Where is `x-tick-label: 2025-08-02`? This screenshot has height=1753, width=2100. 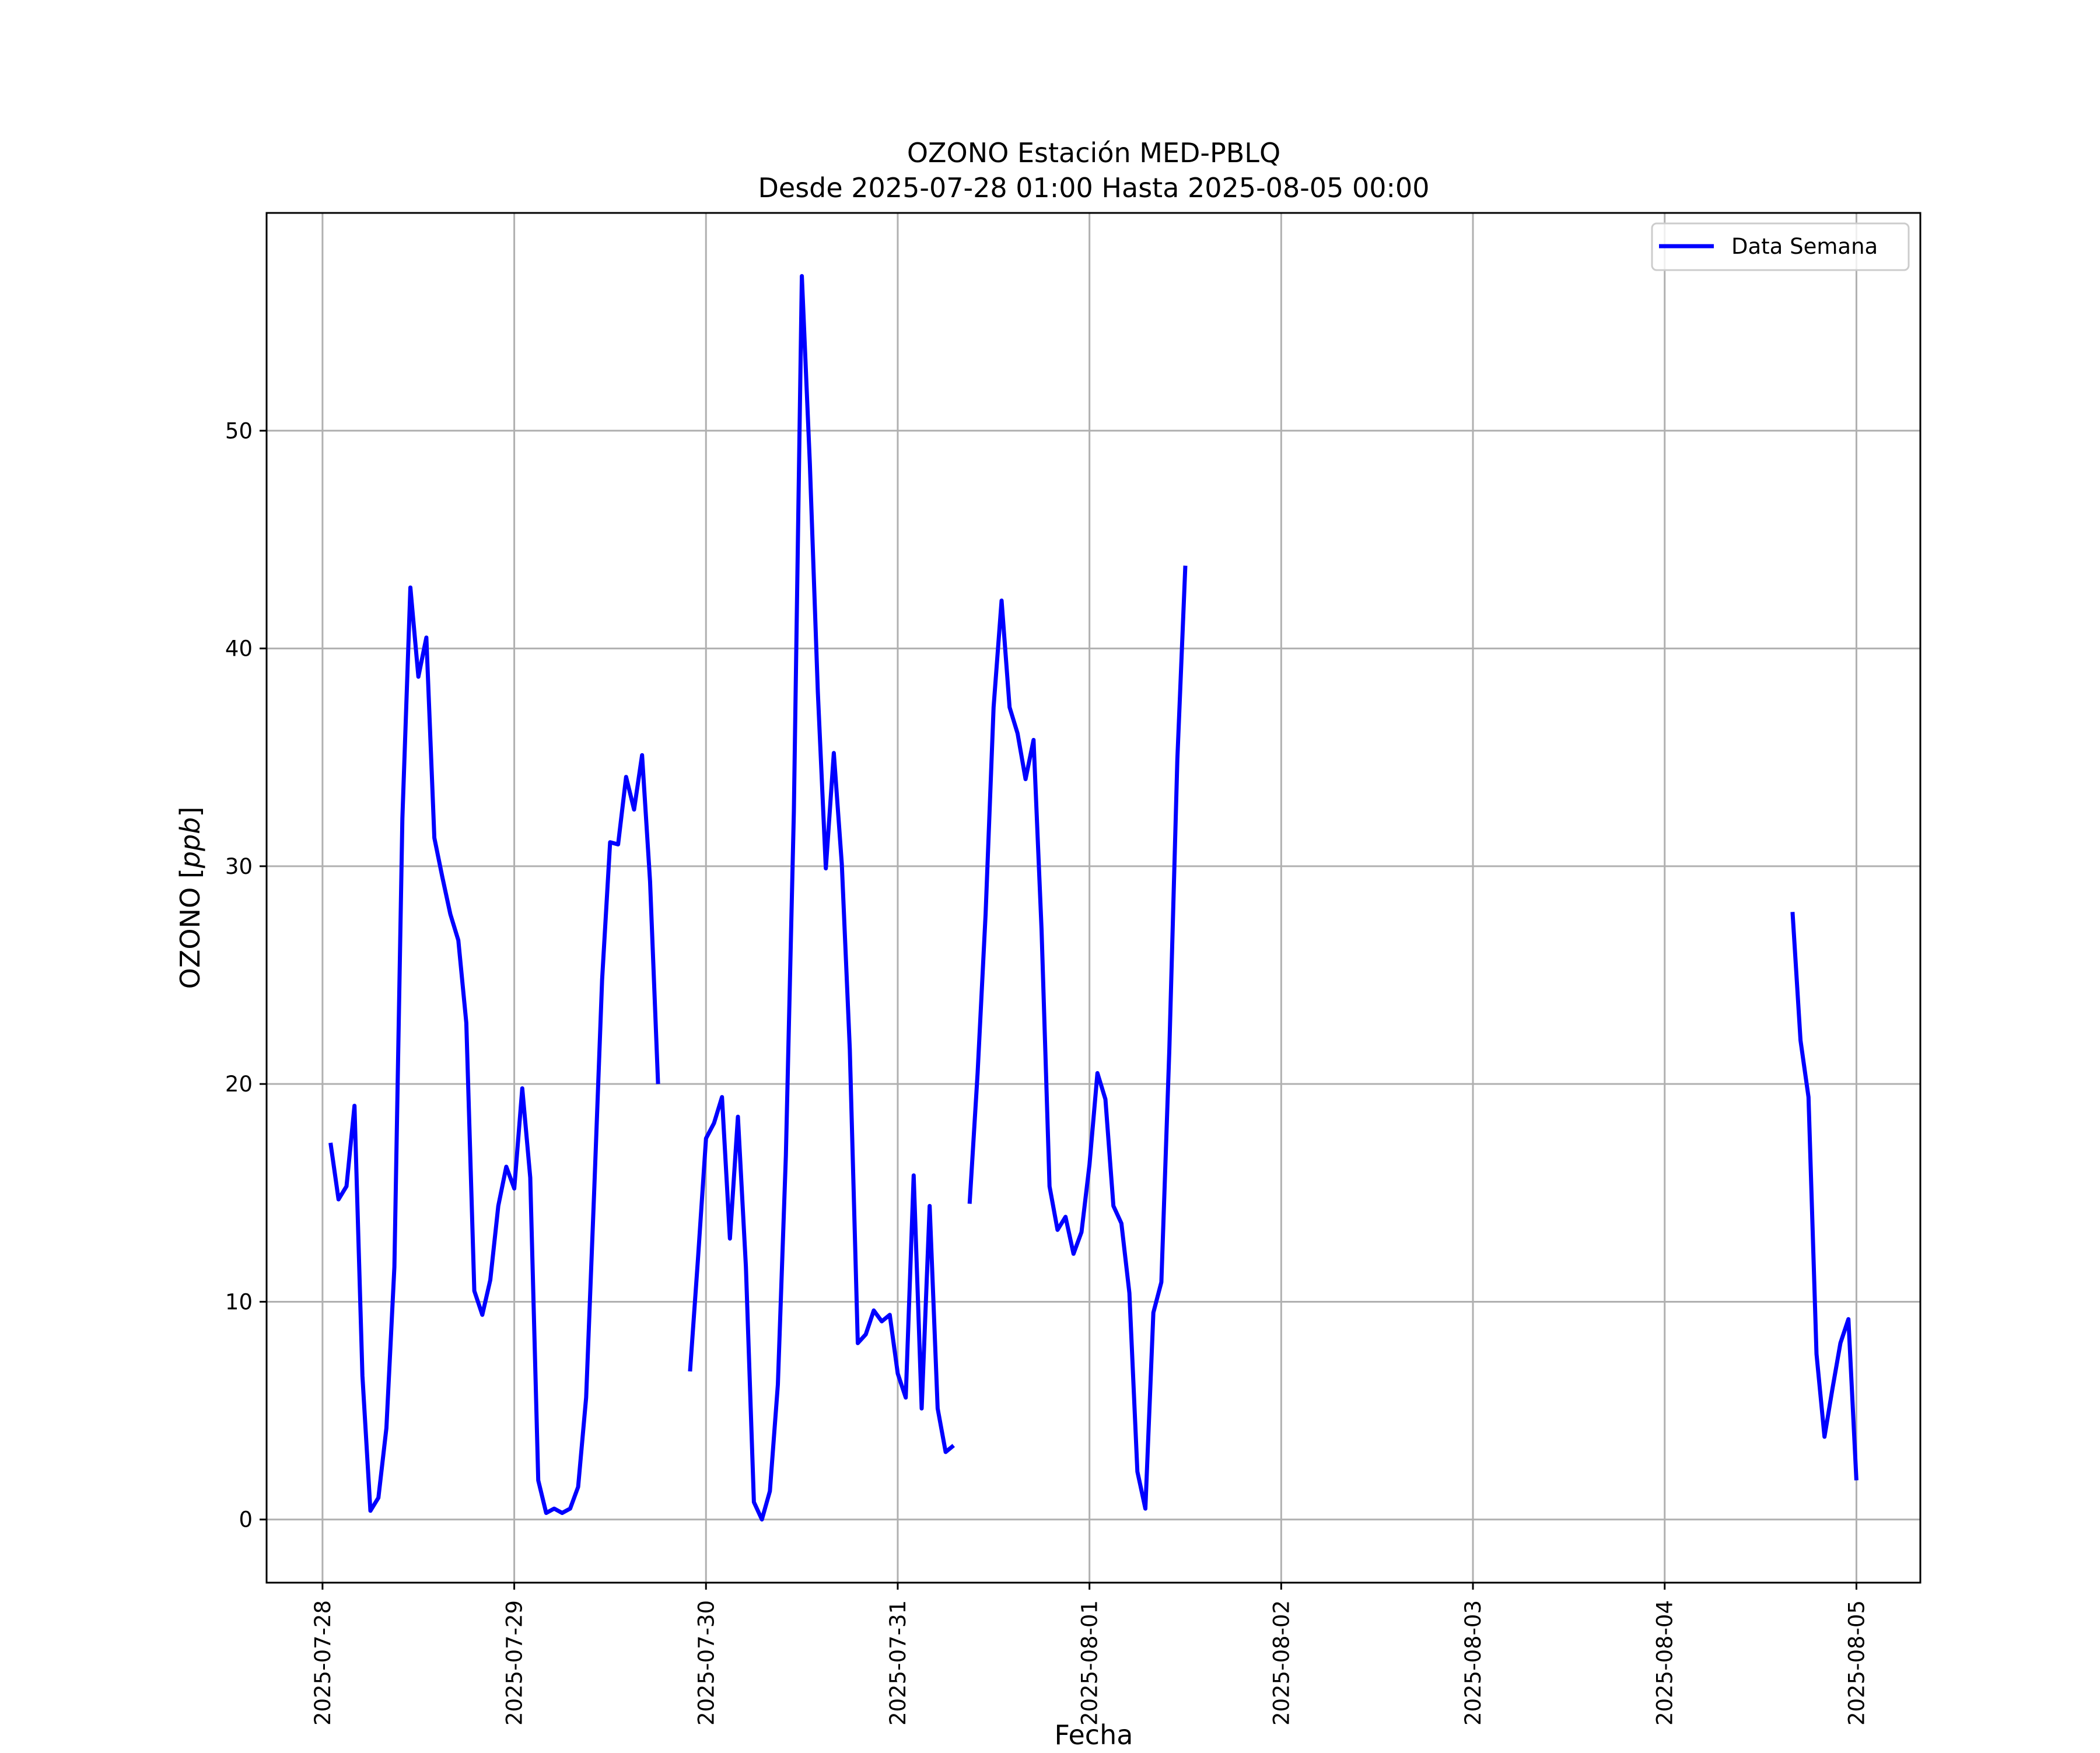 x-tick-label: 2025-08-02 is located at coordinates (1281, 1663).